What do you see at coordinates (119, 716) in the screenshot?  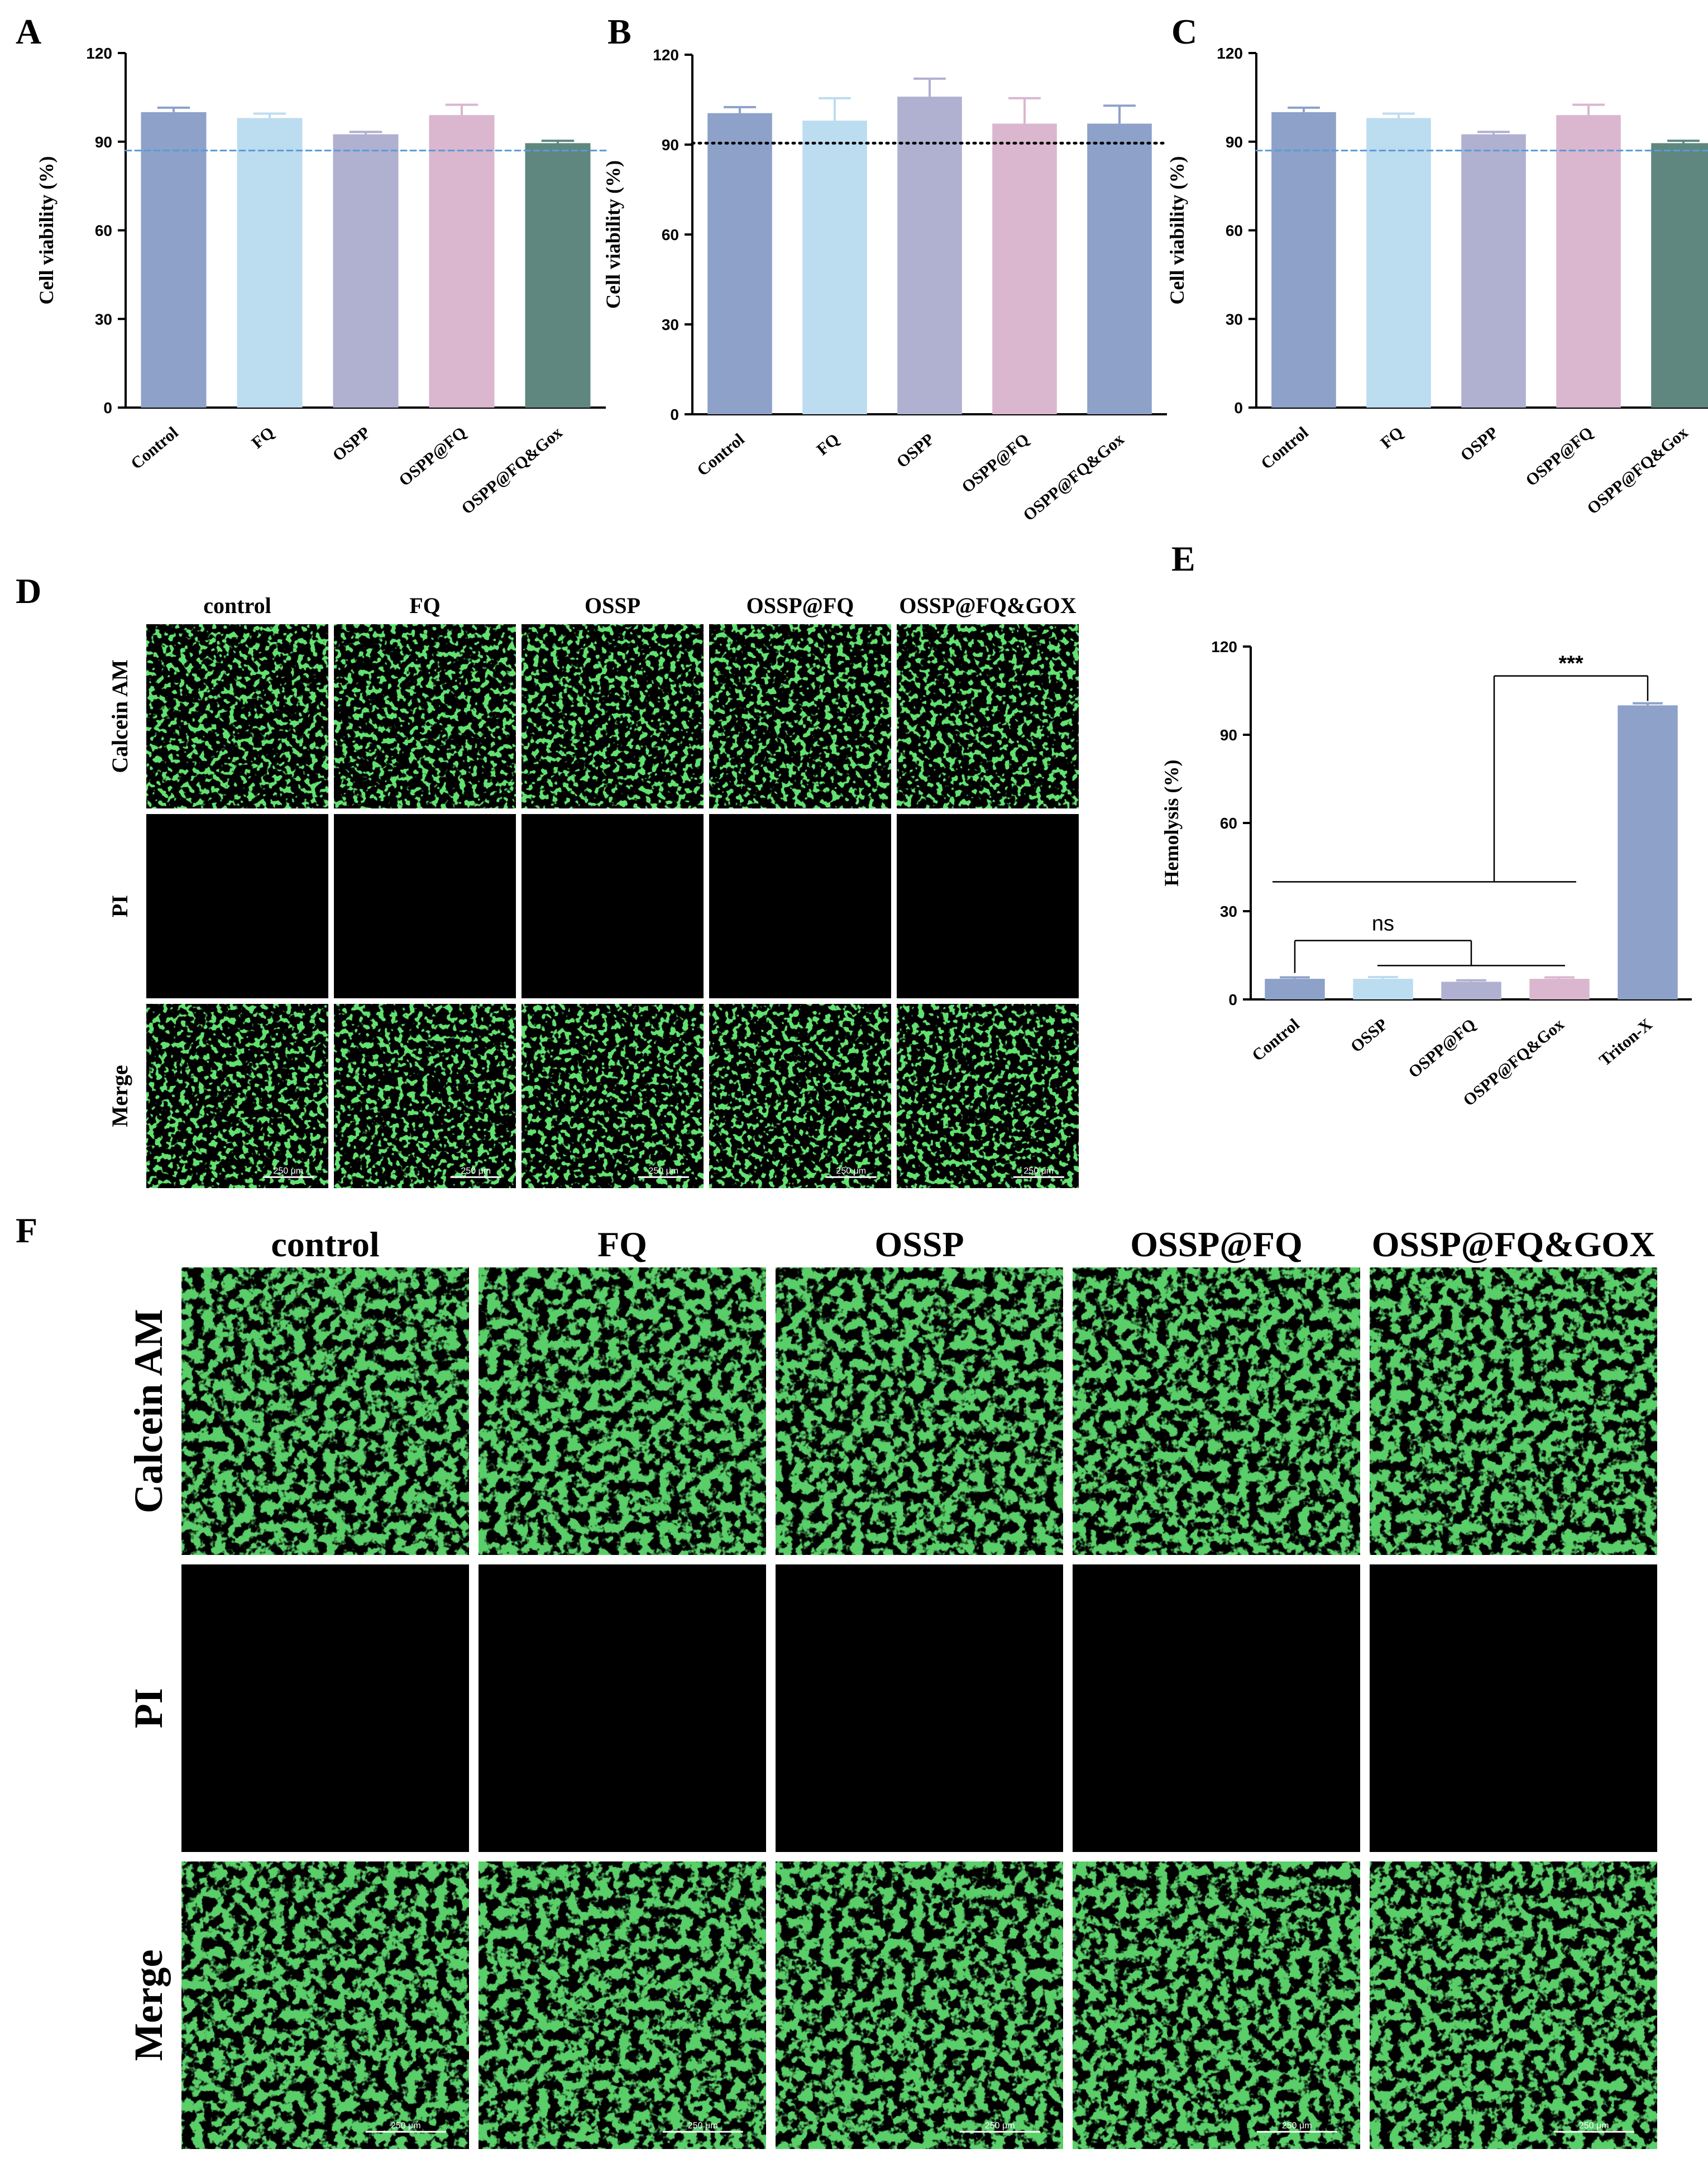 I see `row-header: Calcein AM` at bounding box center [119, 716].